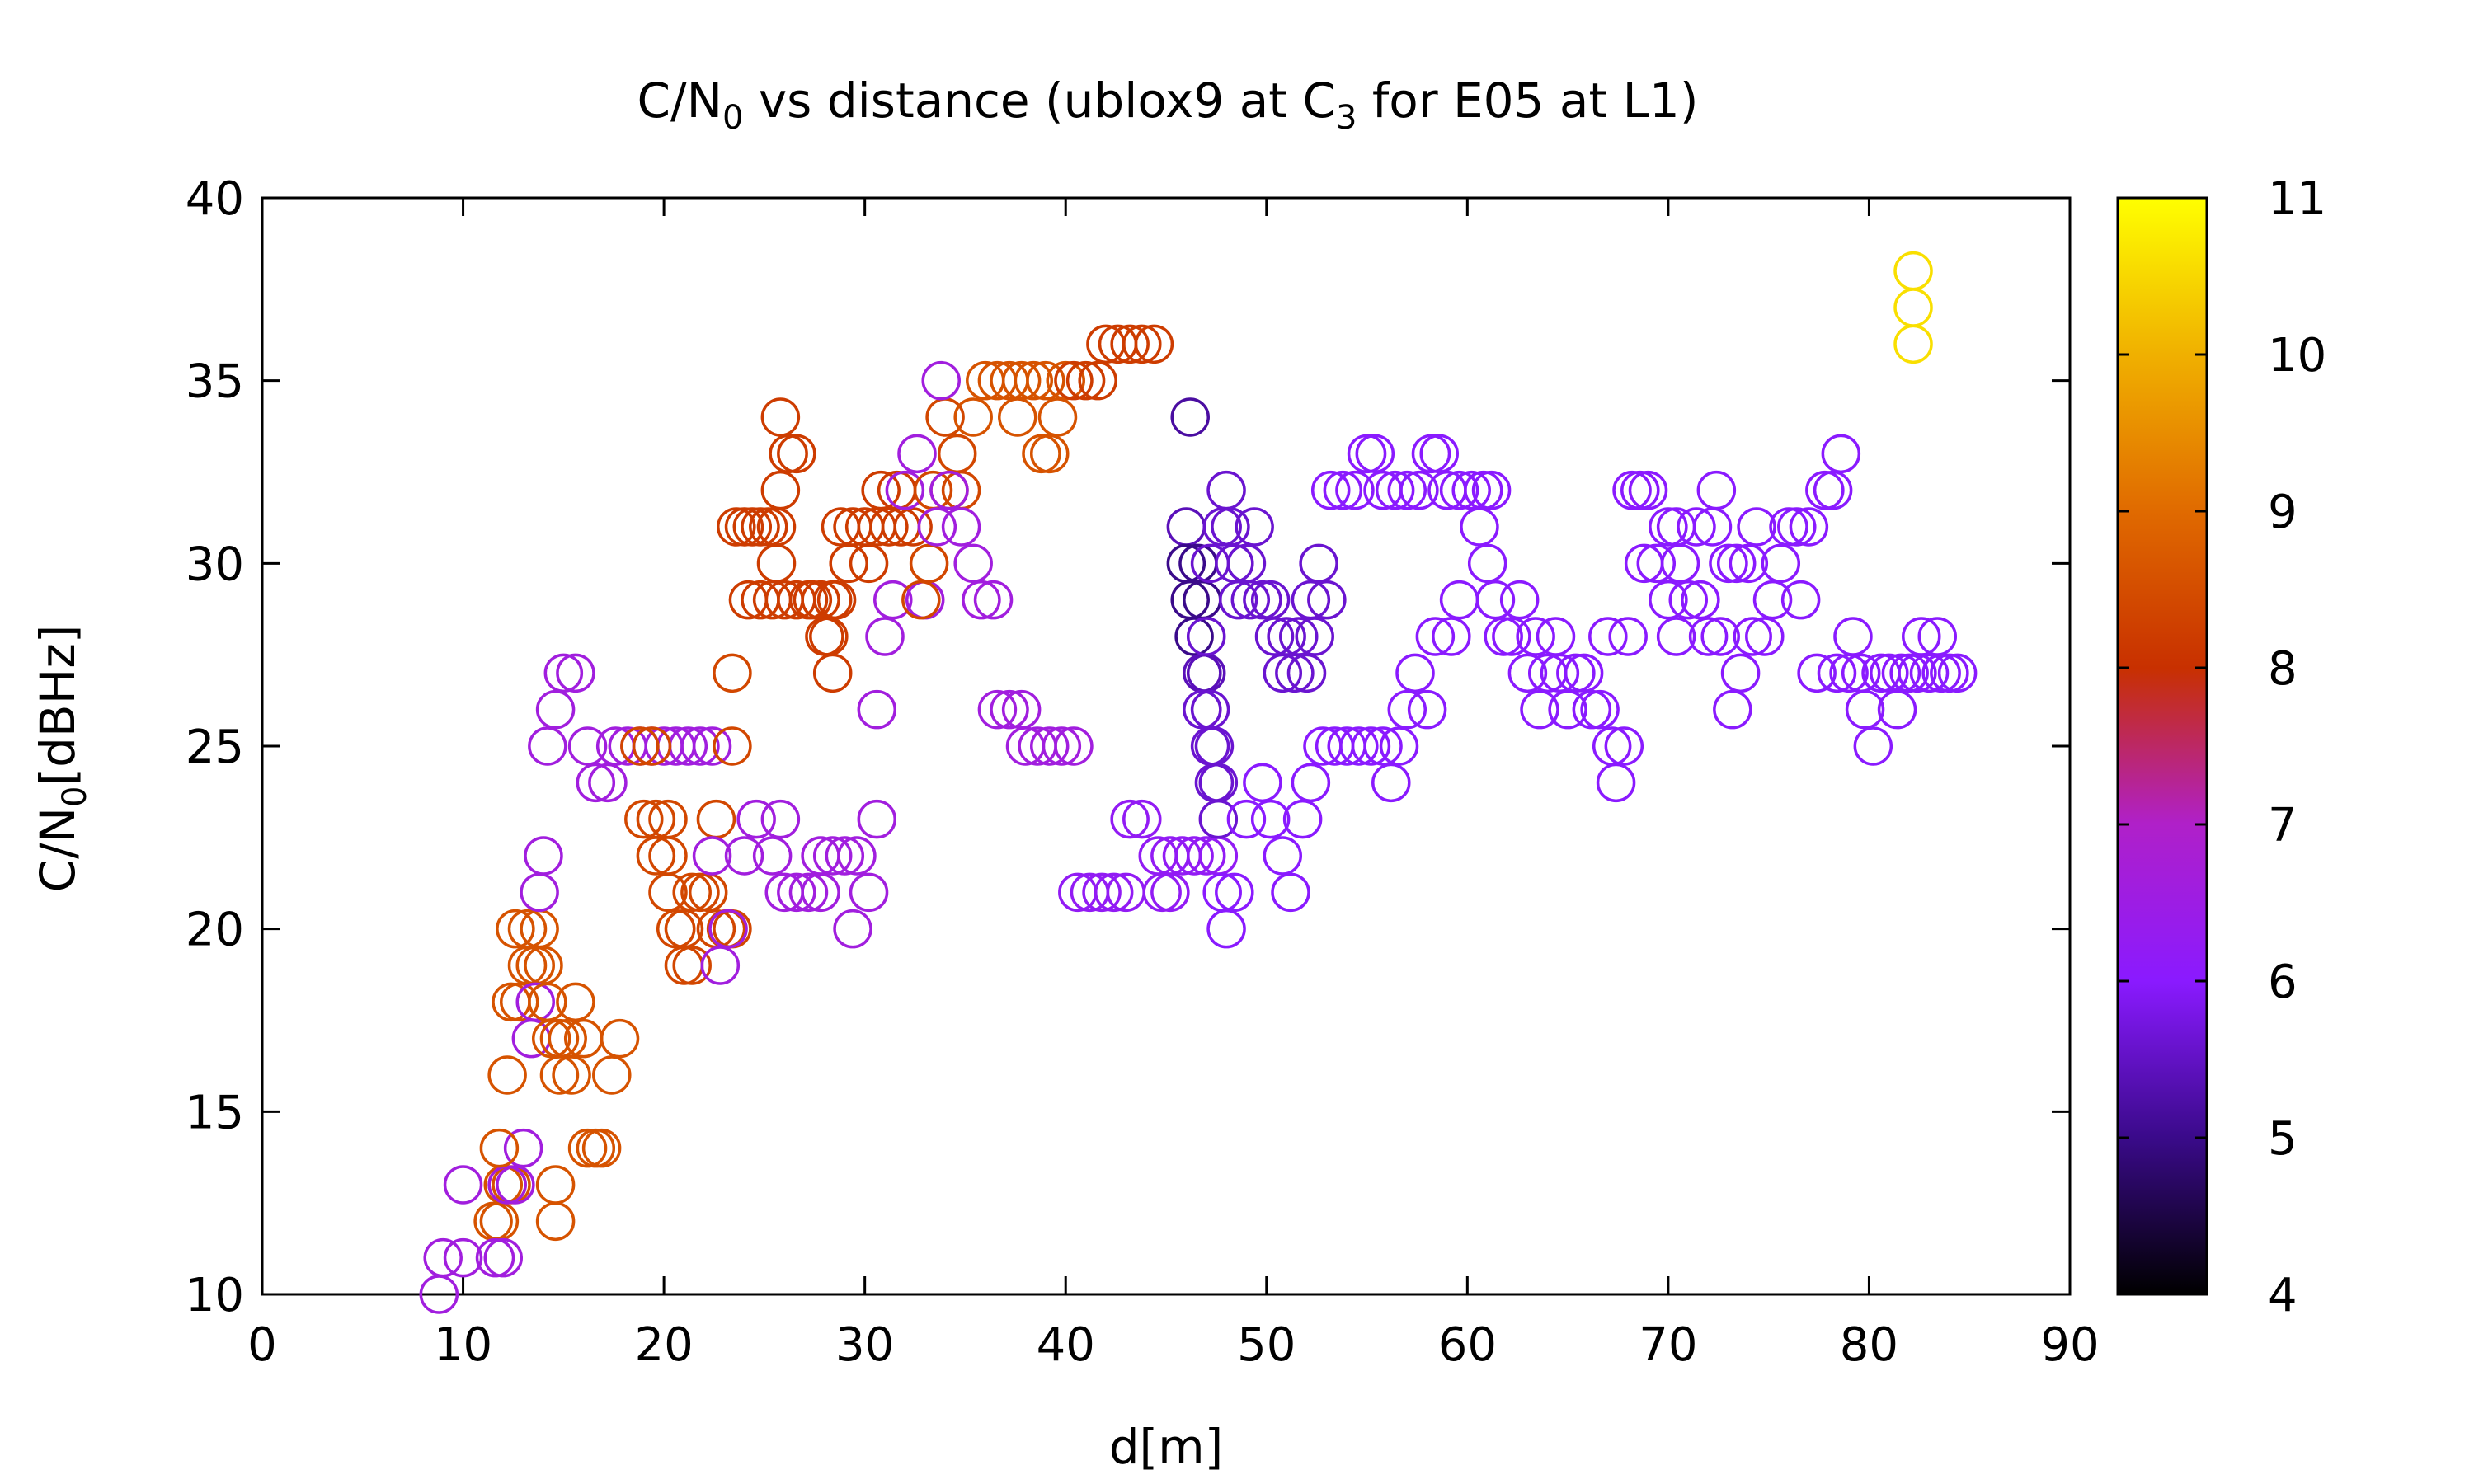 The width and height of the screenshot is (2474, 1484). Describe the element at coordinates (663, 1345) in the screenshot. I see `x-tick-label: 20` at that location.